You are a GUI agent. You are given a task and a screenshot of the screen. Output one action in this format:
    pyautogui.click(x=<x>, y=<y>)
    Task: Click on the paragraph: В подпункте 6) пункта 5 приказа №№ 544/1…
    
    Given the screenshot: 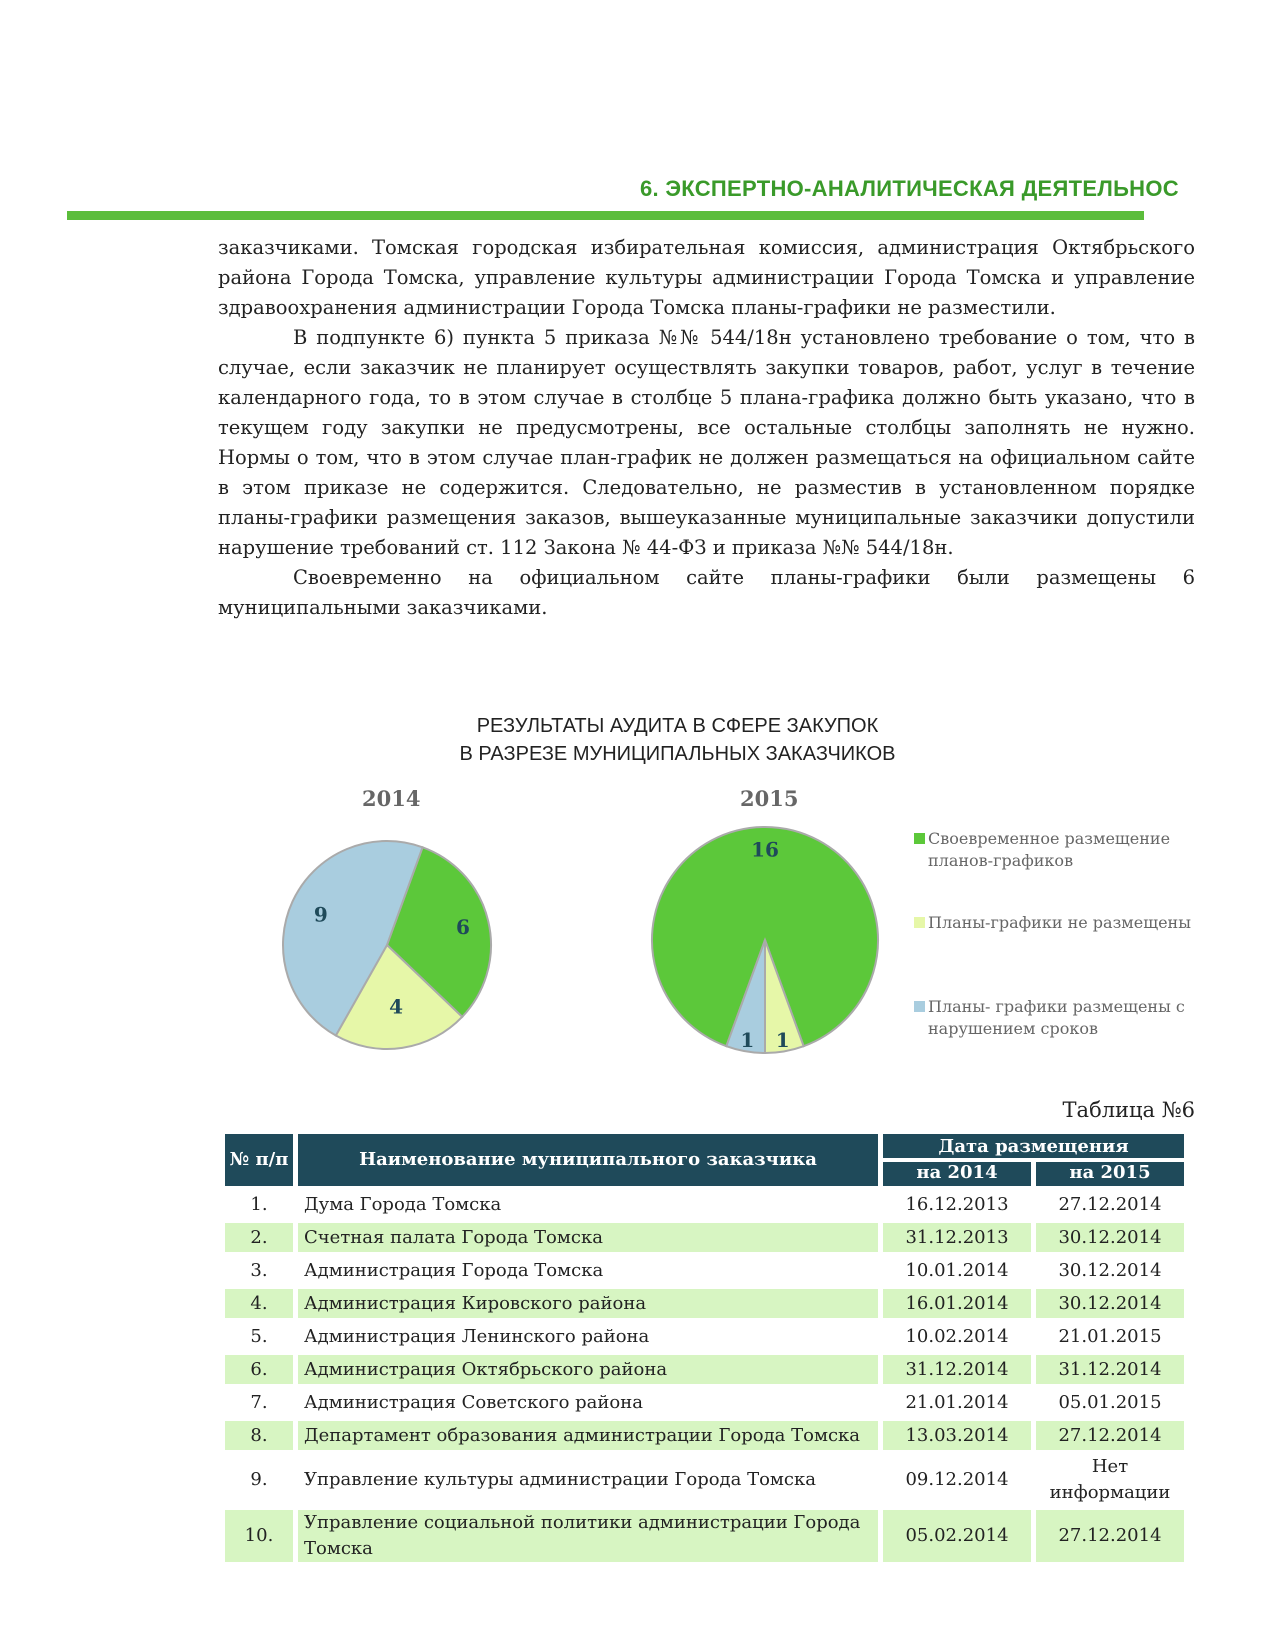 What is the action you would take?
    pyautogui.click(x=706, y=442)
    